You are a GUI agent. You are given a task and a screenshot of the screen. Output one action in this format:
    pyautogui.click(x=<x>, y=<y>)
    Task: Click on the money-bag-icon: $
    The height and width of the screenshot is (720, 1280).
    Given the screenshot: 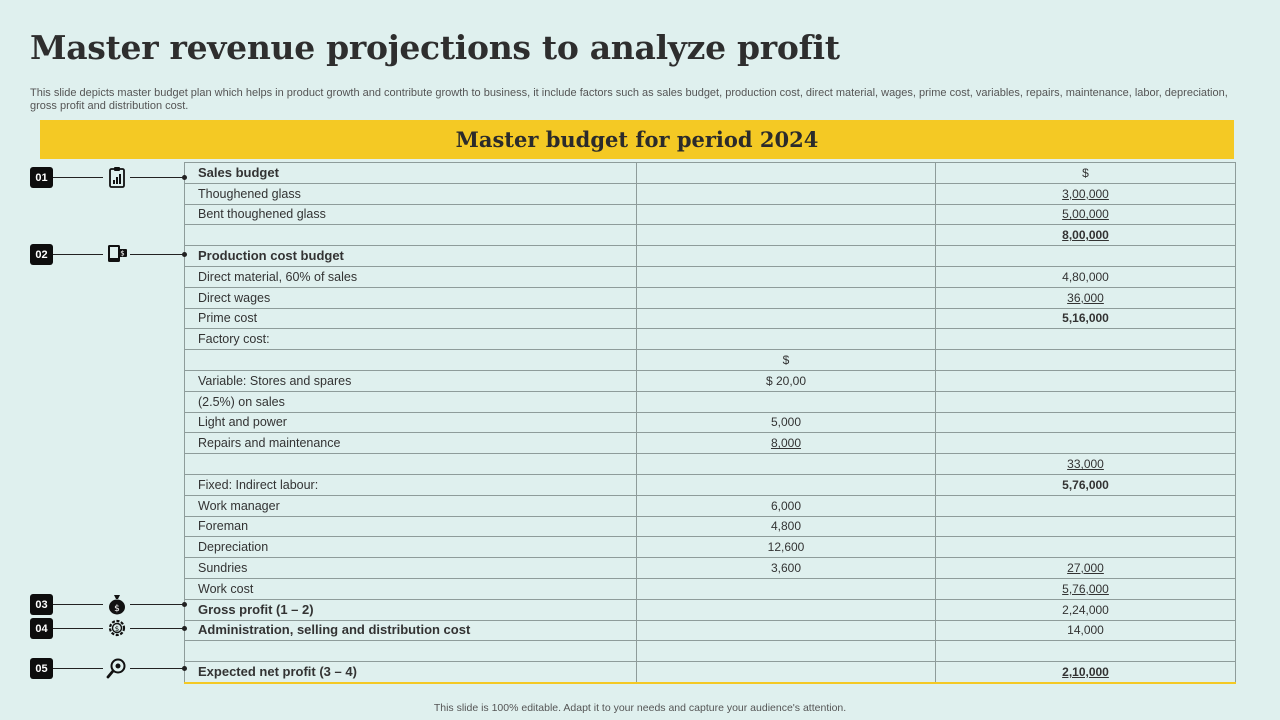 What is the action you would take?
    pyautogui.click(x=117, y=605)
    